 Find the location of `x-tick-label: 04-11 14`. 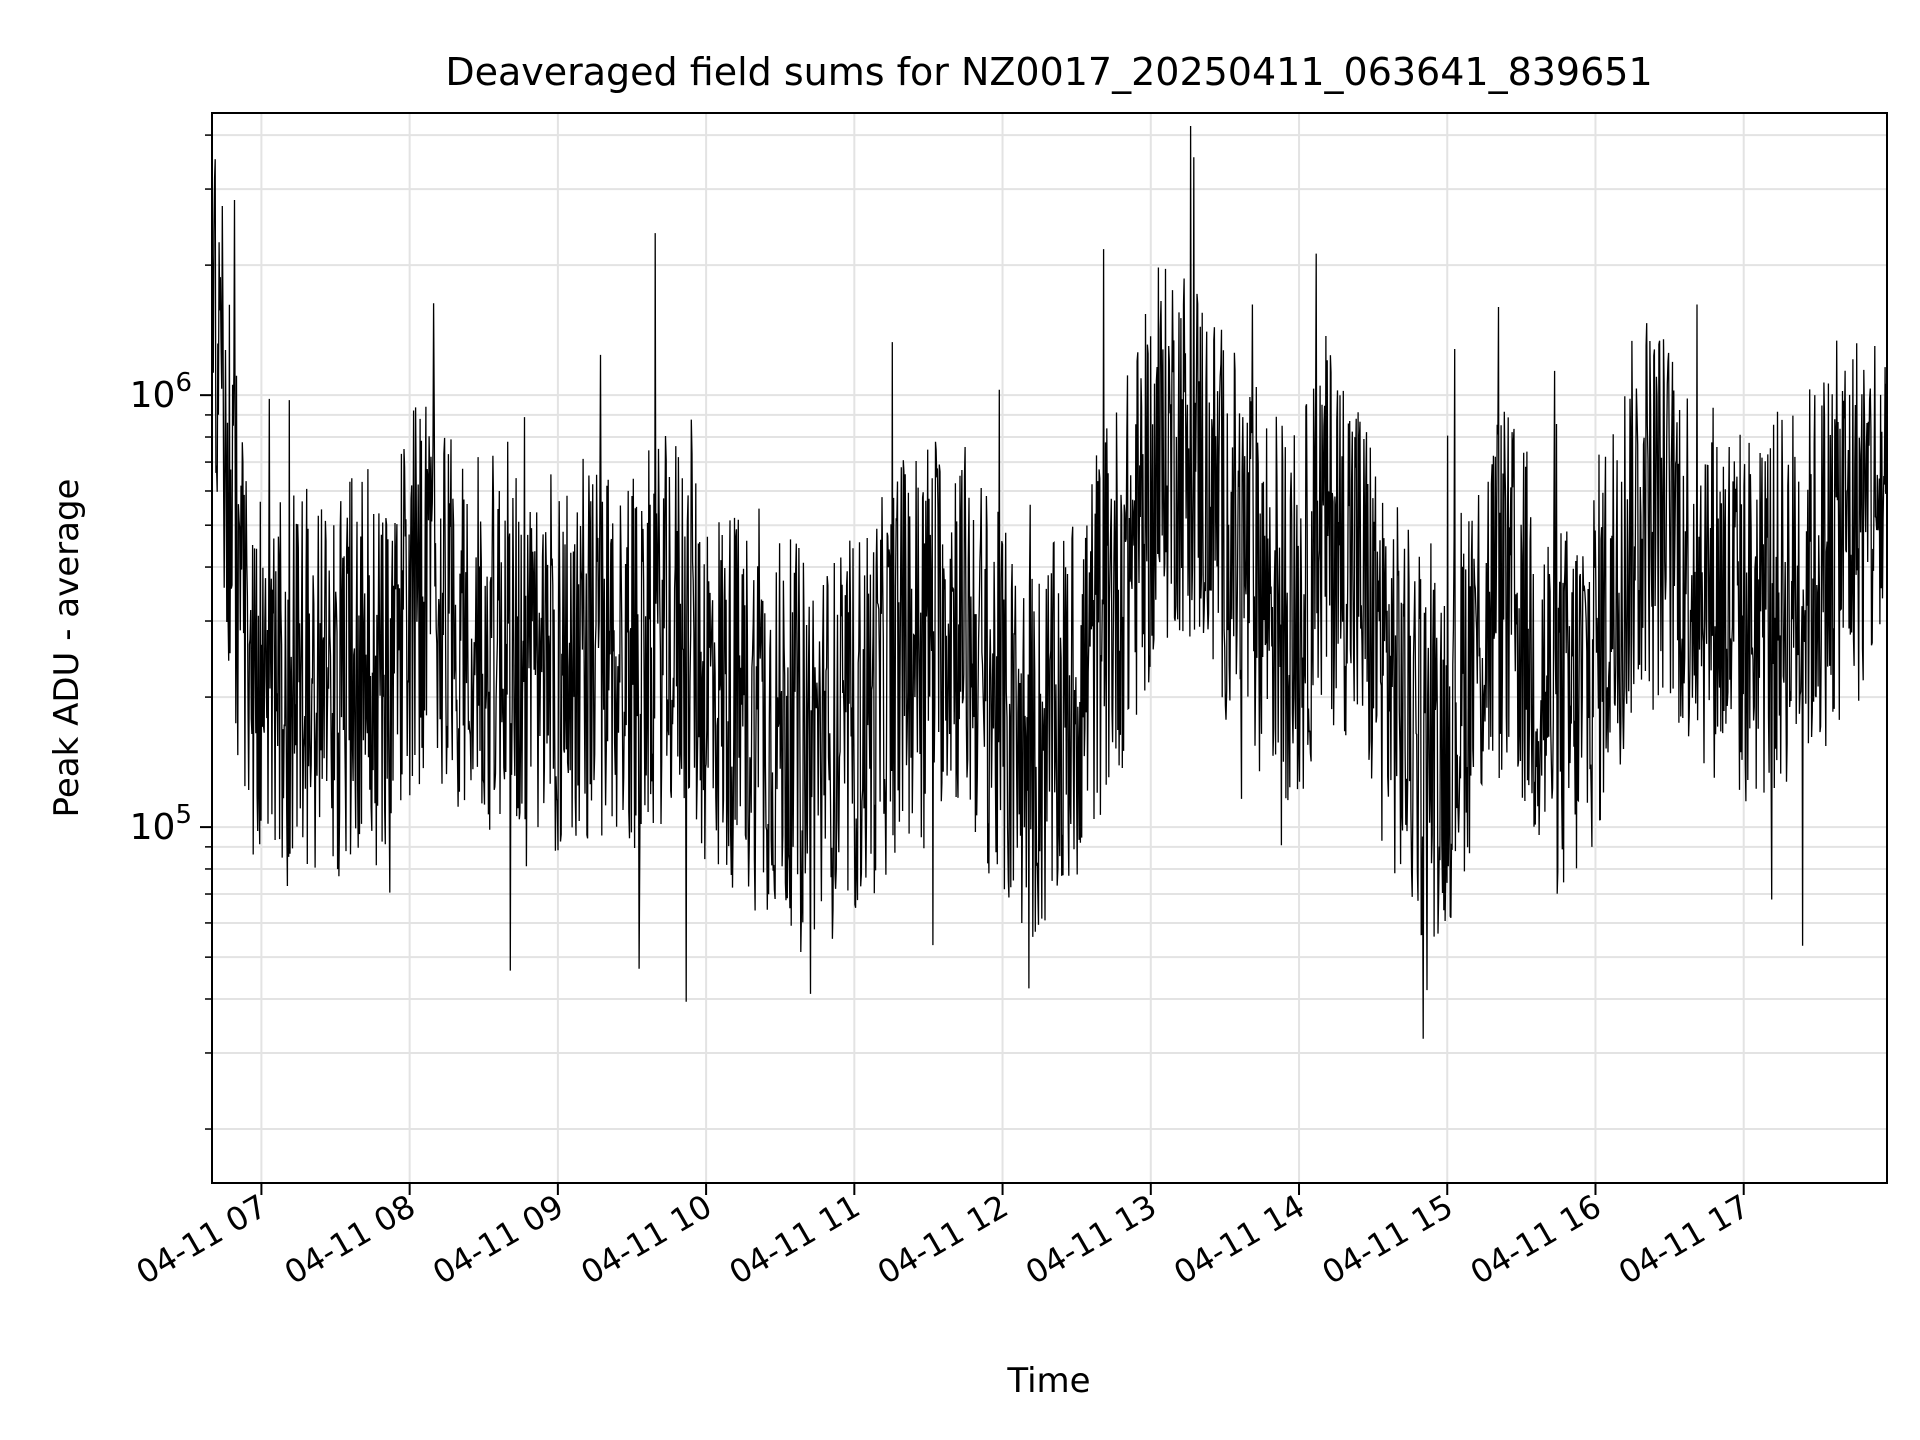

x-tick-label: 04-11 14 is located at coordinates (1239, 1239).